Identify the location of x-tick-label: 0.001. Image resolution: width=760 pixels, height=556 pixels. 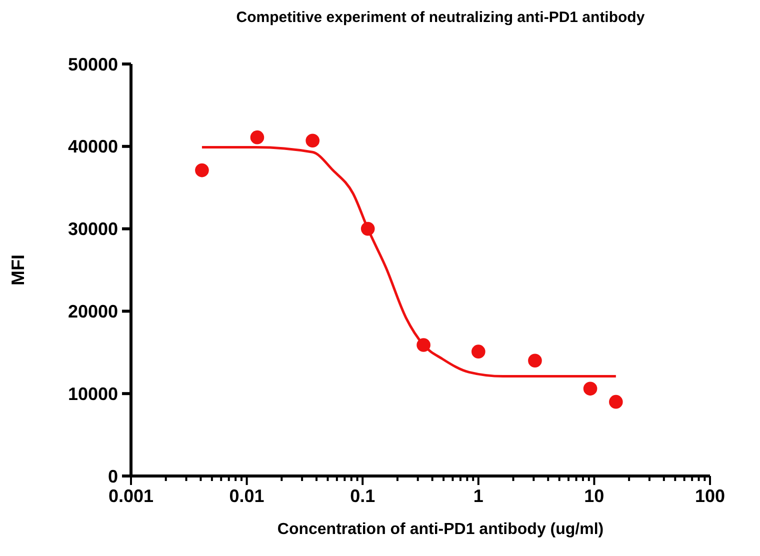
(131, 496).